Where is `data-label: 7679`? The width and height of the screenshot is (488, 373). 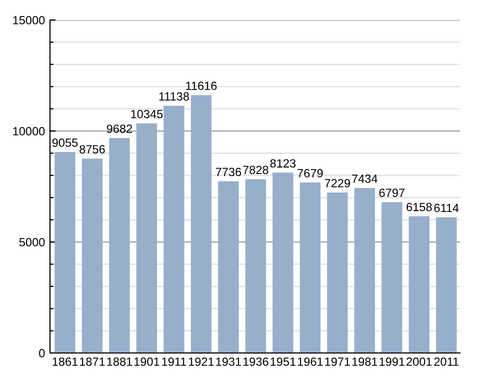
data-label: 7679 is located at coordinates (310, 173).